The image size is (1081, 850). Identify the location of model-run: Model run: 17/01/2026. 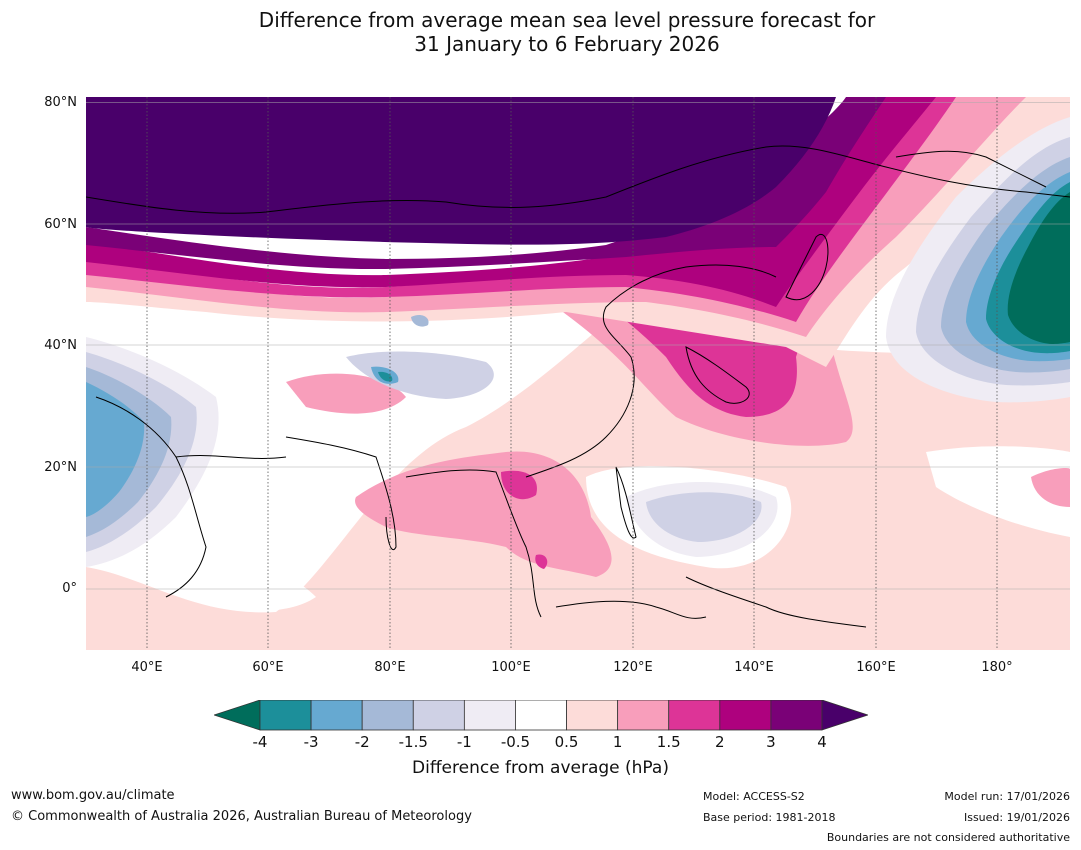
(1007, 796).